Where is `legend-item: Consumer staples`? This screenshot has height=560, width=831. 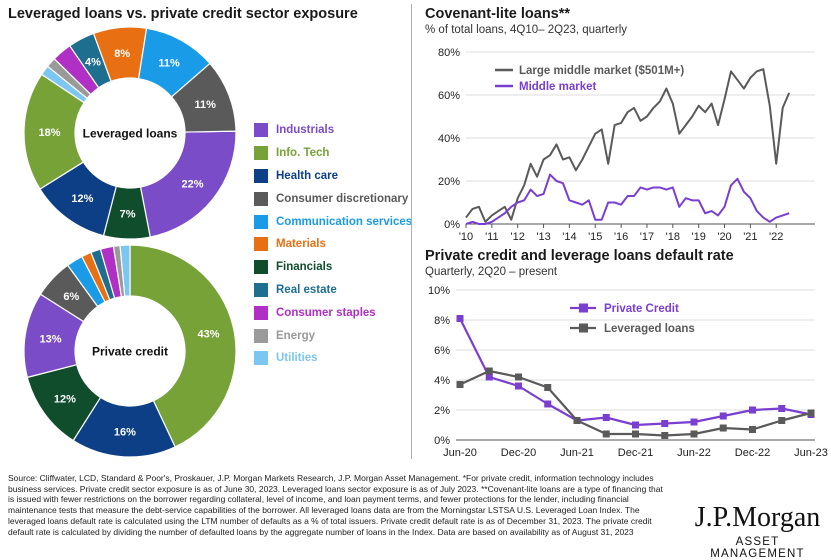
legend-item: Consumer staples is located at coordinates (333, 312).